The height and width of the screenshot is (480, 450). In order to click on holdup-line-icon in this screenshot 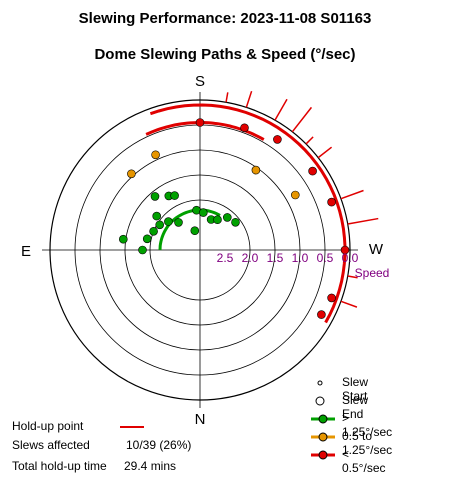, I will do `click(132, 427)`.